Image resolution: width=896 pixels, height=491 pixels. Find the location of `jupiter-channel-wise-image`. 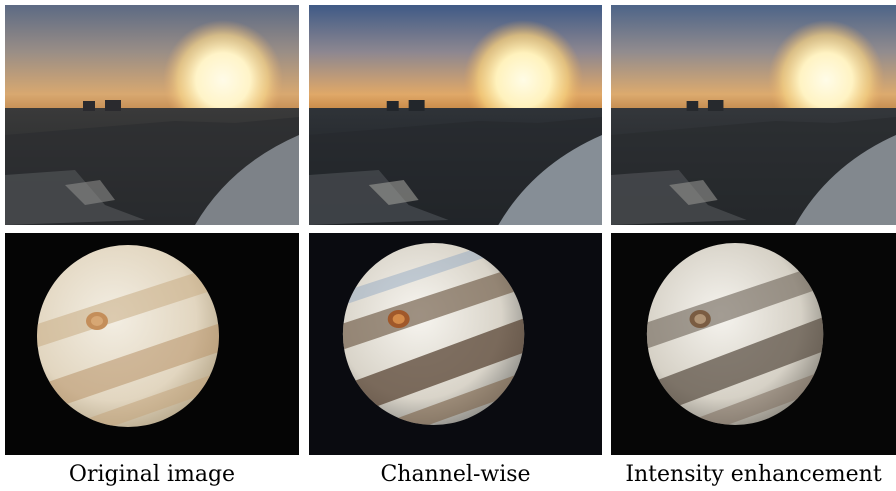

jupiter-channel-wise-image is located at coordinates (455, 344).